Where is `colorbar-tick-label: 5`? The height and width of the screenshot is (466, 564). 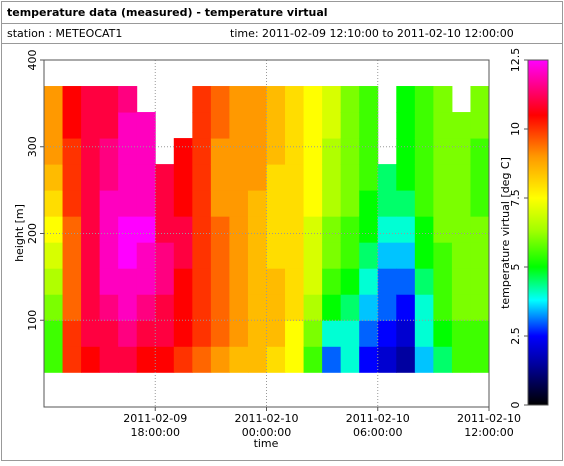 colorbar-tick-label: 5 is located at coordinates (515, 267).